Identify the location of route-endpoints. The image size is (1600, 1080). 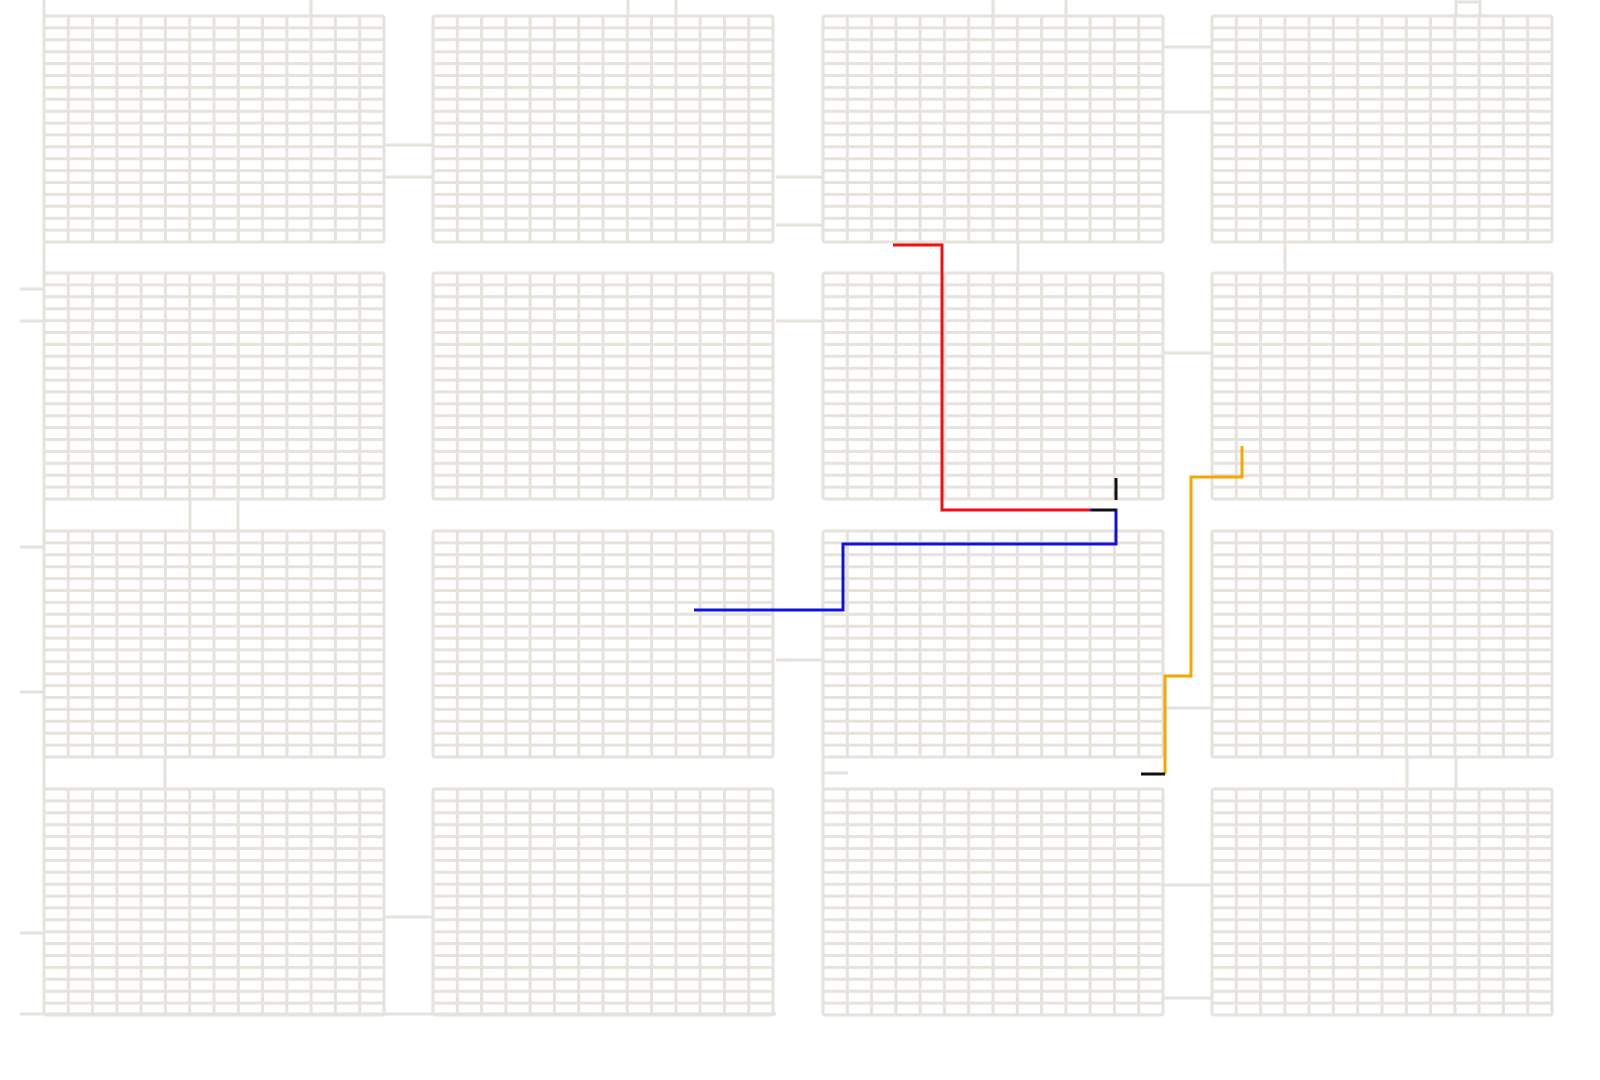
(1128, 627).